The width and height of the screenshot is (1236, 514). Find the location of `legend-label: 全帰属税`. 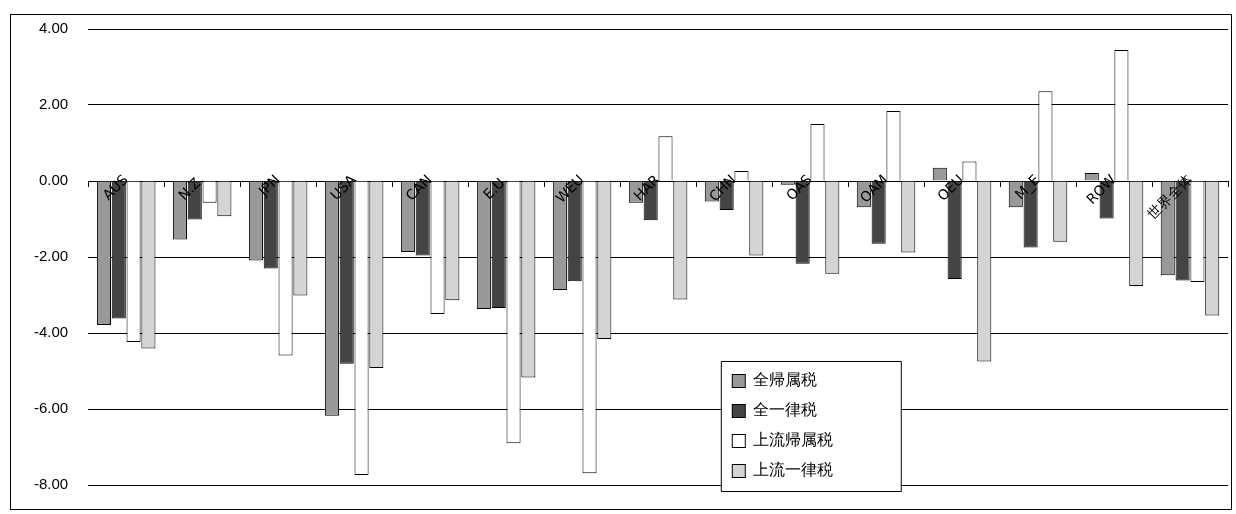

legend-label: 全帰属税 is located at coordinates (784, 380).